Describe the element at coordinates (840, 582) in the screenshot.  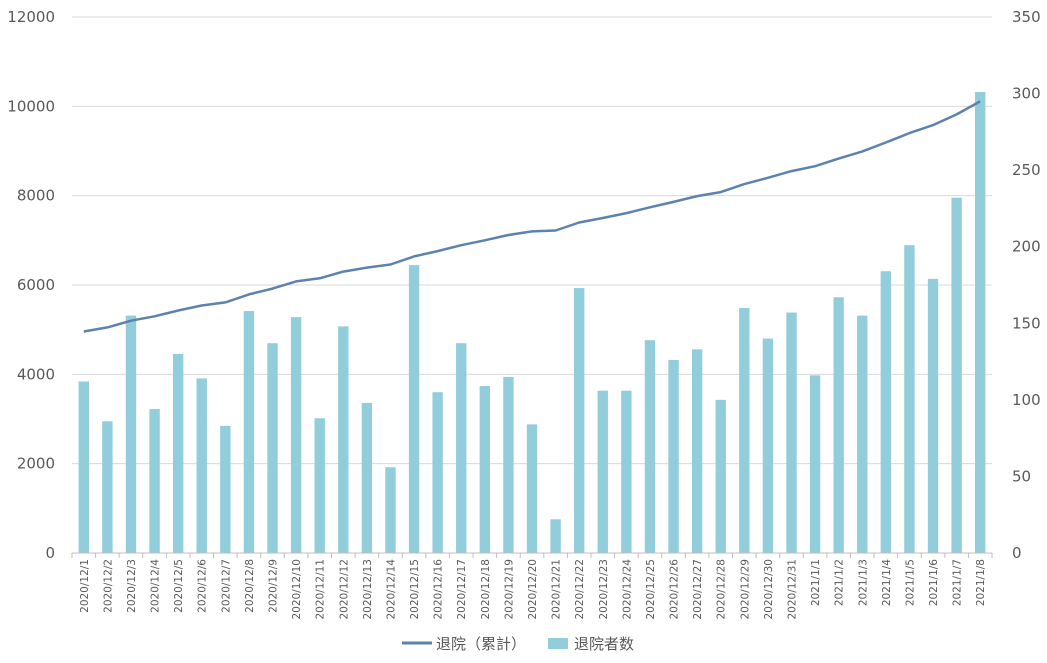
I see `x-tick-label-32: 2021/1/2` at that location.